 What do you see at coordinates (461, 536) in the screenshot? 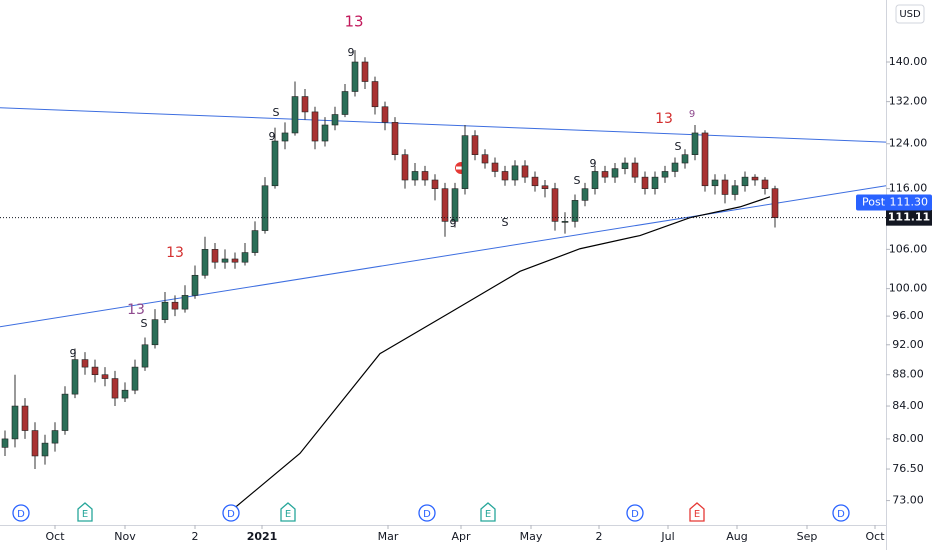
I see `x-tick-label: Apr` at bounding box center [461, 536].